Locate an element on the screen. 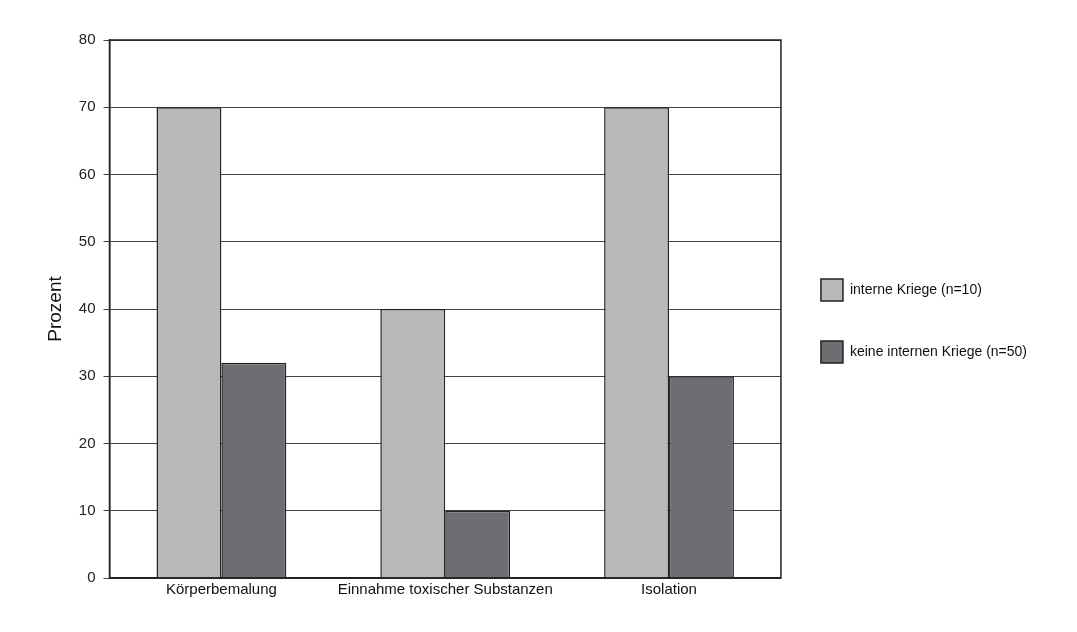 The width and height of the screenshot is (1077, 632). x-tick-label: Einnahme toxischer Substanzen is located at coordinates (445, 589).